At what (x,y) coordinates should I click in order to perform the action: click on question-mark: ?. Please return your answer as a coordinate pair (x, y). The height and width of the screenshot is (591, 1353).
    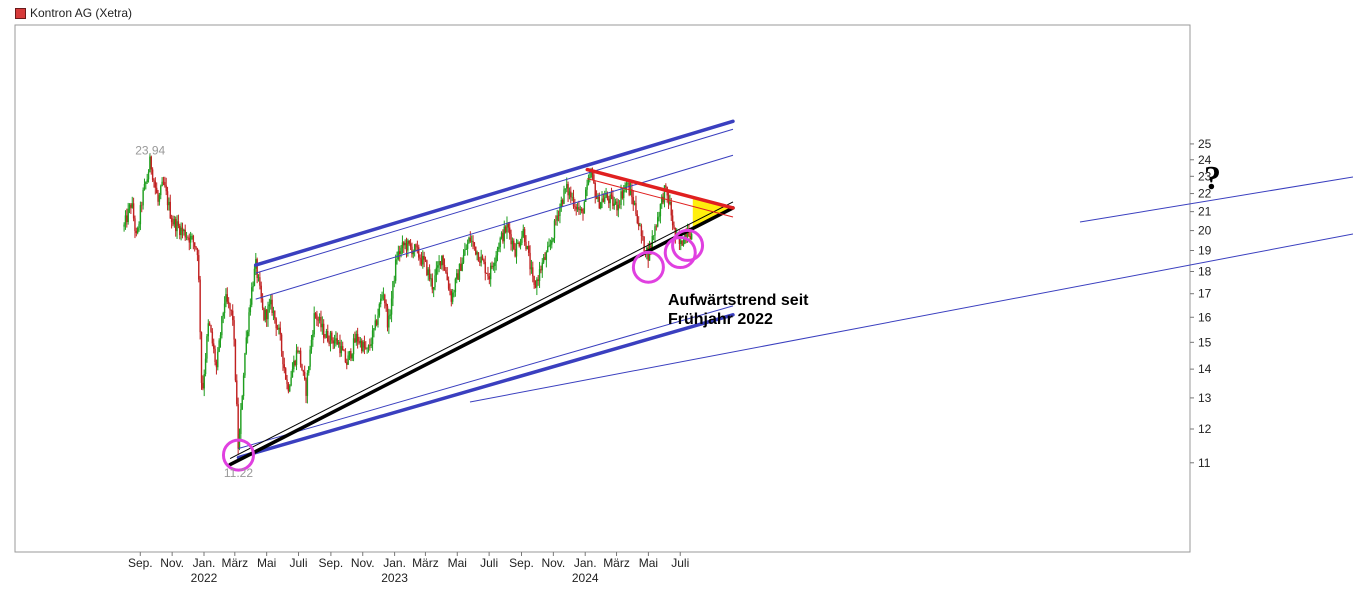
    Looking at the image, I should click on (1212, 178).